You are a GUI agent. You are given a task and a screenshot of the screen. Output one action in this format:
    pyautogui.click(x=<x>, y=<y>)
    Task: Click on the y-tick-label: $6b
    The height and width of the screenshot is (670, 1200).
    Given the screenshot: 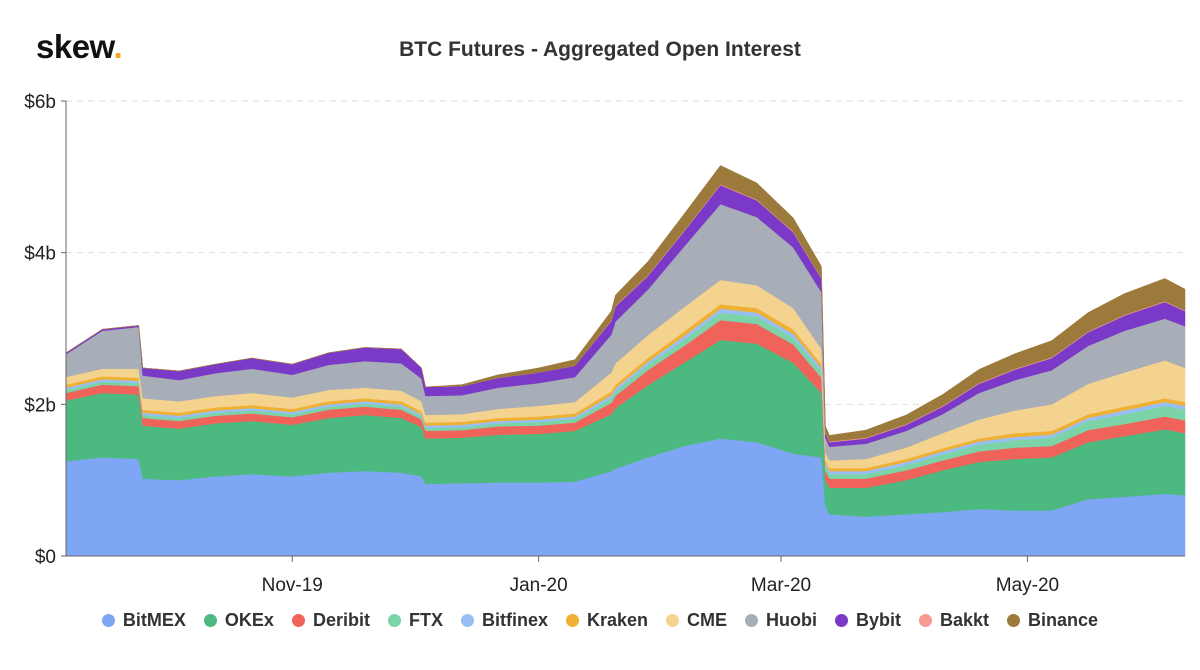 What is the action you would take?
    pyautogui.click(x=40, y=102)
    